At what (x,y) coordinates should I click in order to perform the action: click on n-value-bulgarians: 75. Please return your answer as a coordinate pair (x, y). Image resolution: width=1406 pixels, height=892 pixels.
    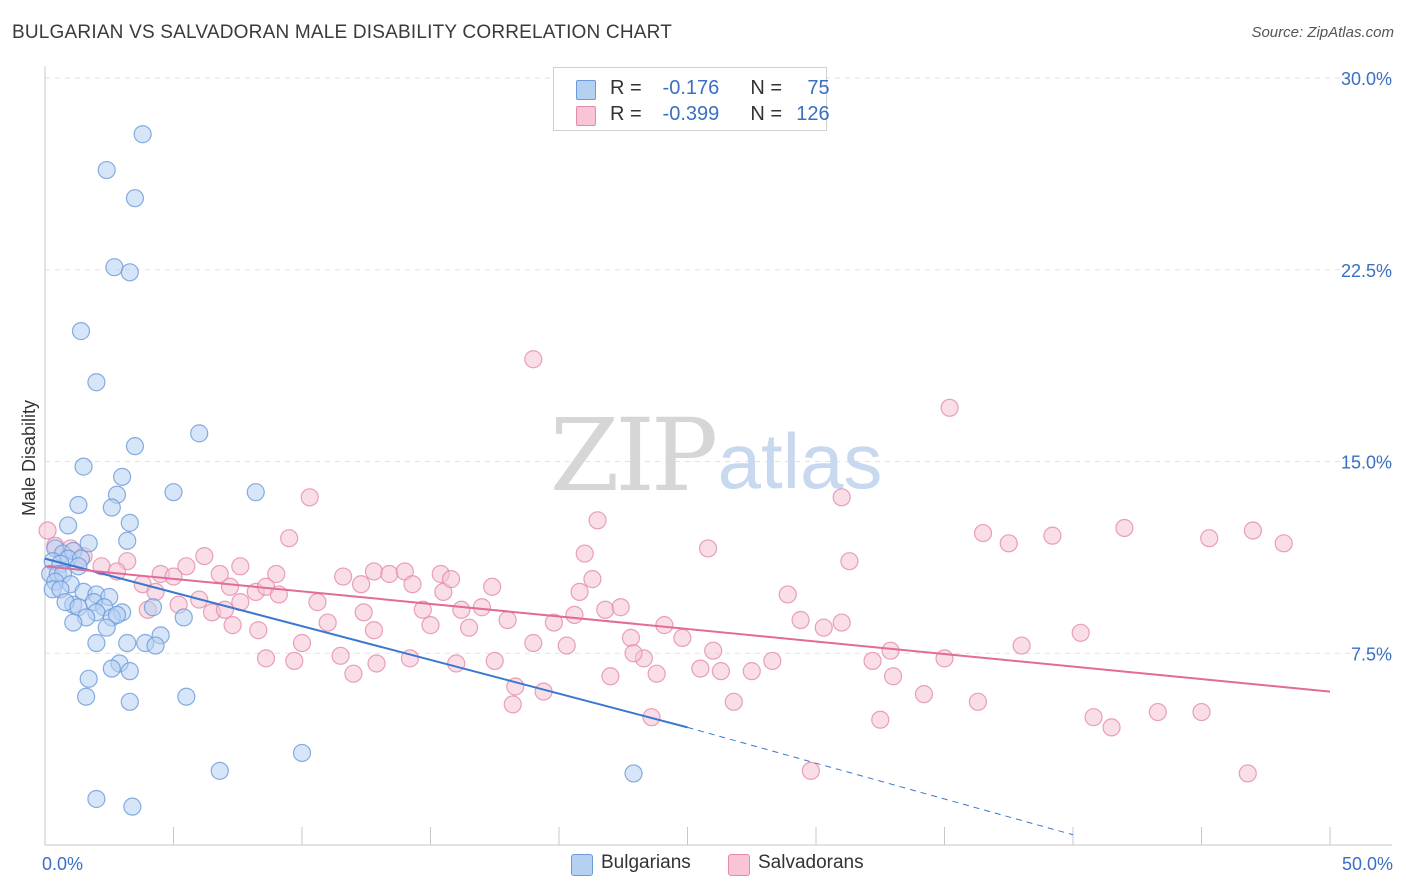
    Looking at the image, I should click on (818, 88).